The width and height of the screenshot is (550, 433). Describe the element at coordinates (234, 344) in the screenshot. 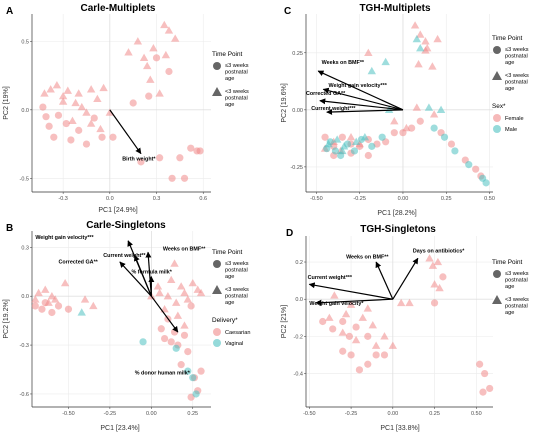

I see `legend-item: Vaginal` at that location.